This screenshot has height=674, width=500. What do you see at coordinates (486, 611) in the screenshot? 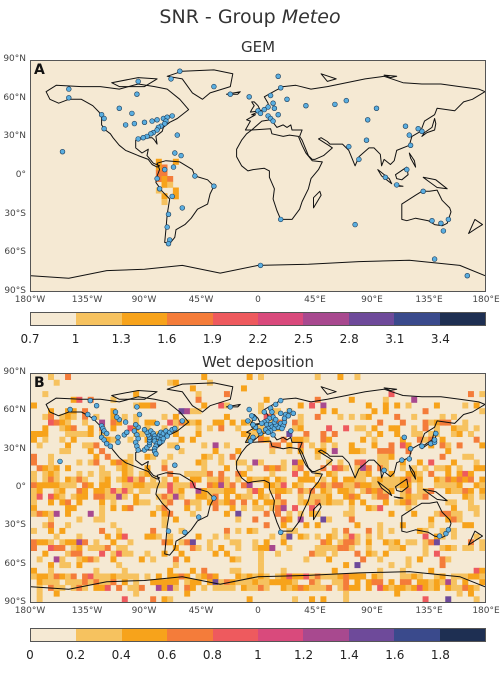
I see `wet-lon-tick: 180°E` at bounding box center [486, 611].